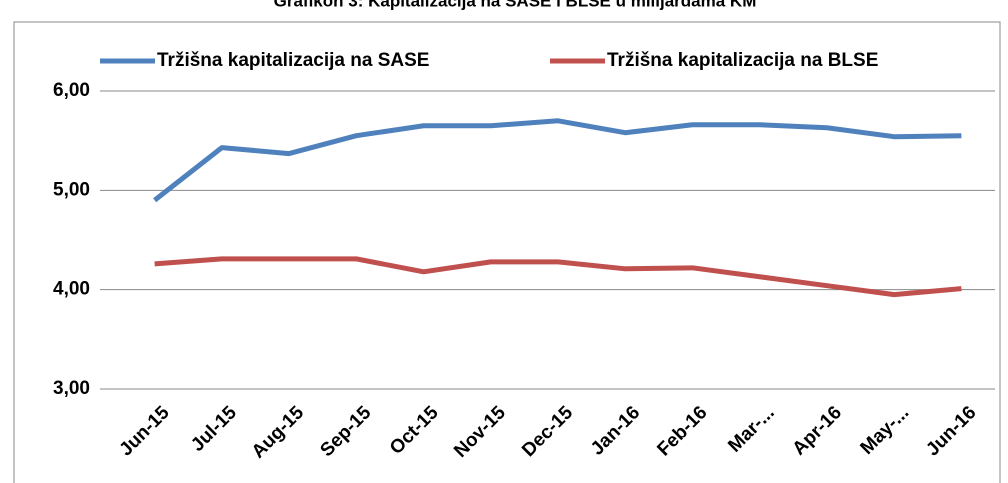 This screenshot has width=1008, height=483. Describe the element at coordinates (547, 431) in the screenshot. I see `x-tick-label: Dec-15` at that location.